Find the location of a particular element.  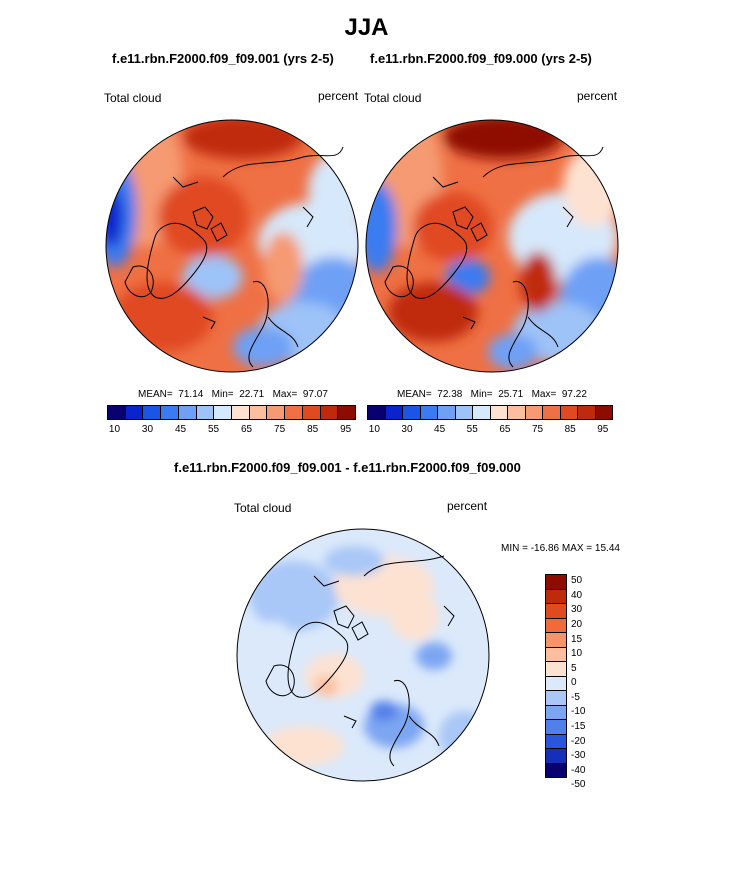

panel2-min-value: 25.71 is located at coordinates (511, 394).